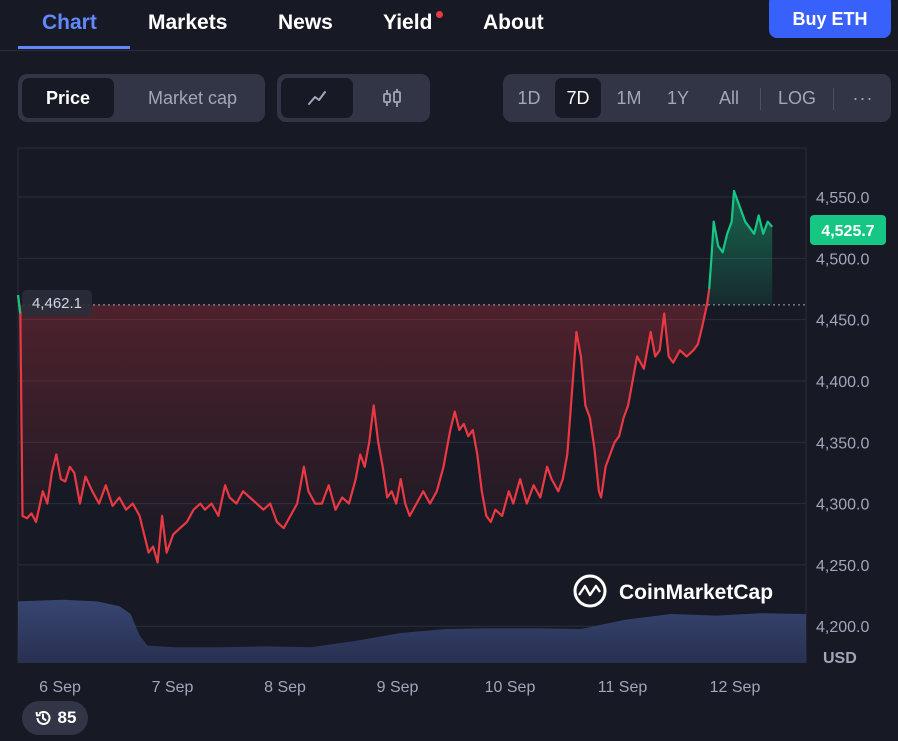  I want to click on active-tab-indicator, so click(74, 47).